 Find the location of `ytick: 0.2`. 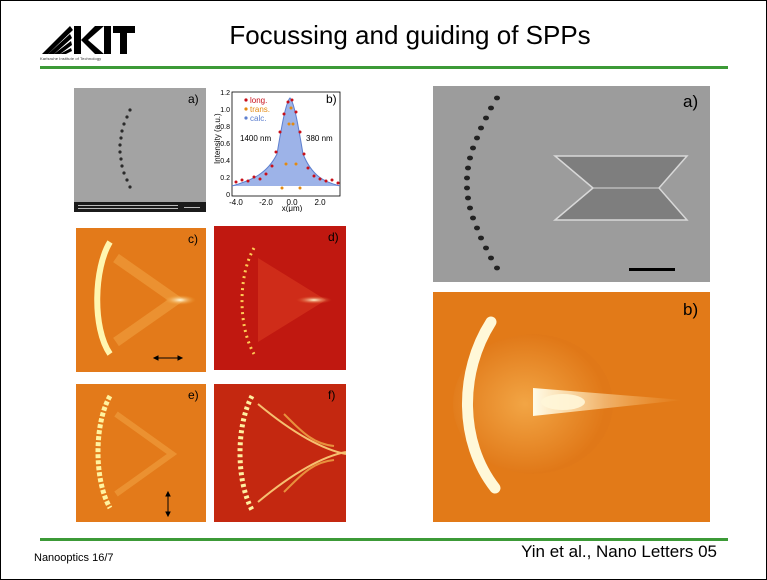

ytick: 0.2 is located at coordinates (225, 178).